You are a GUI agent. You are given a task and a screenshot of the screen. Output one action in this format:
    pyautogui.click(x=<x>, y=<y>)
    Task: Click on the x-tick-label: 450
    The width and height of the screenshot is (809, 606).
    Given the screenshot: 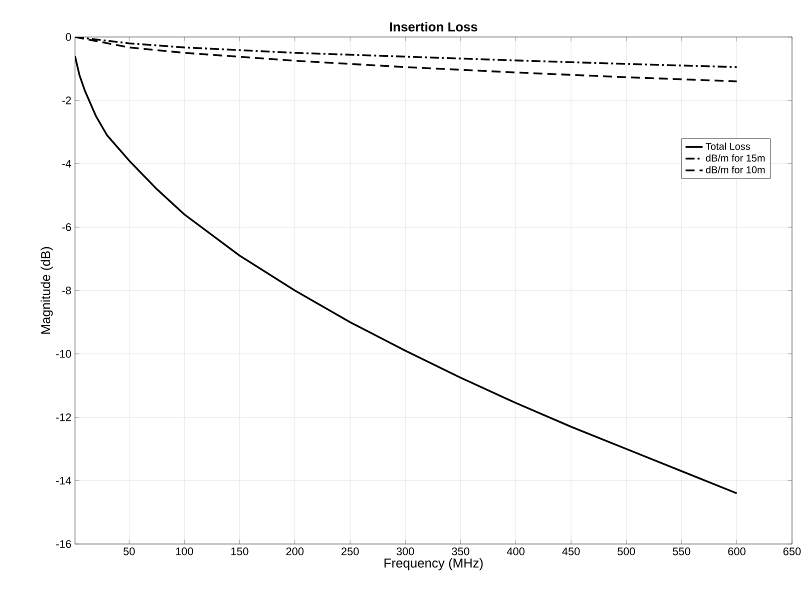 What is the action you would take?
    pyautogui.click(x=571, y=552)
    